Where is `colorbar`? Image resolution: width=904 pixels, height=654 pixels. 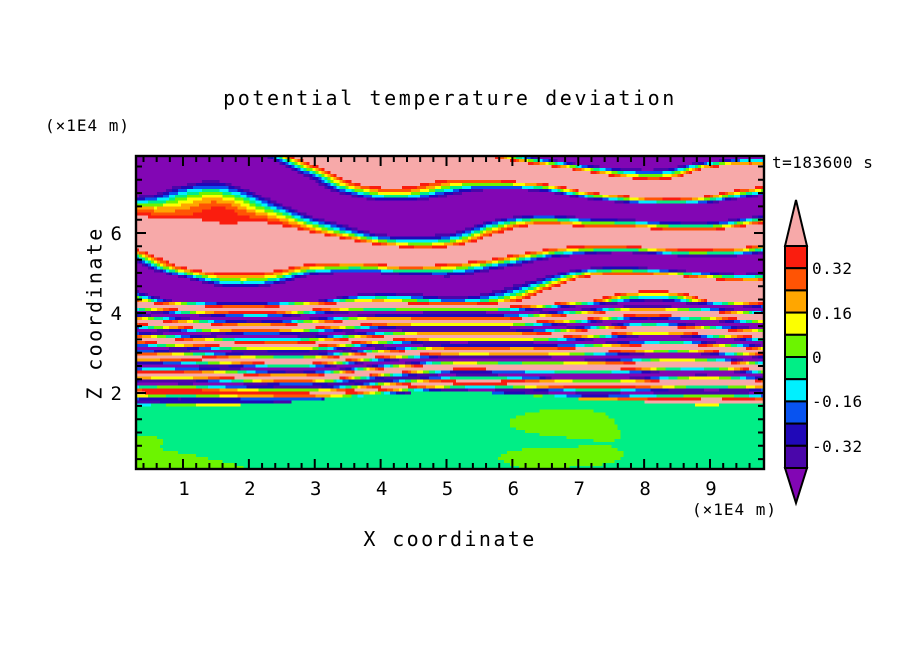
colorbar is located at coordinates (796, 353).